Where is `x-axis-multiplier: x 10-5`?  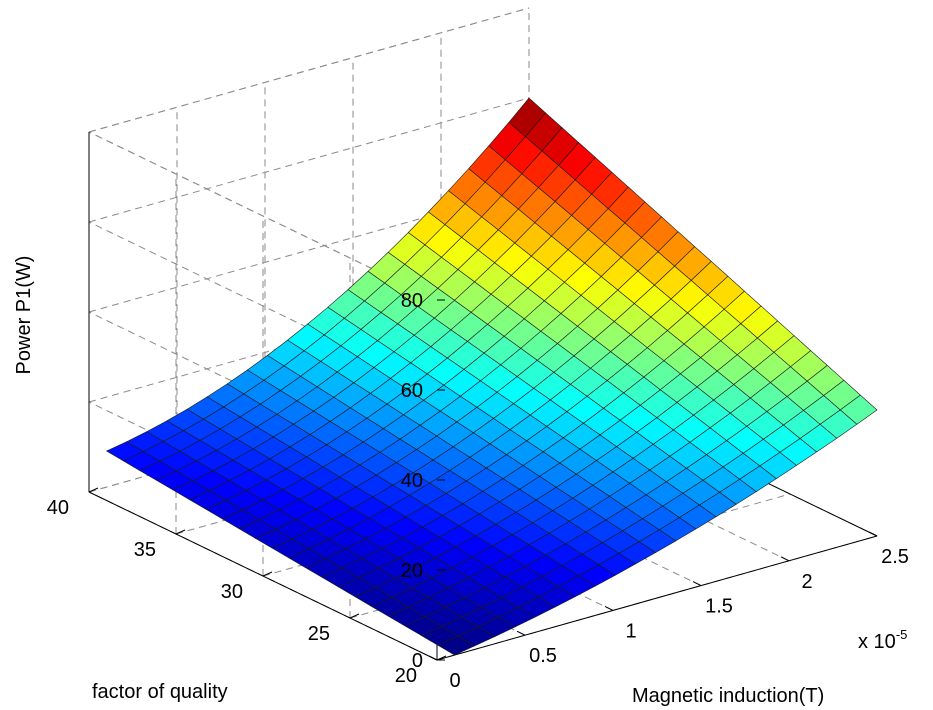
x-axis-multiplier: x 10-5 is located at coordinates (882, 640).